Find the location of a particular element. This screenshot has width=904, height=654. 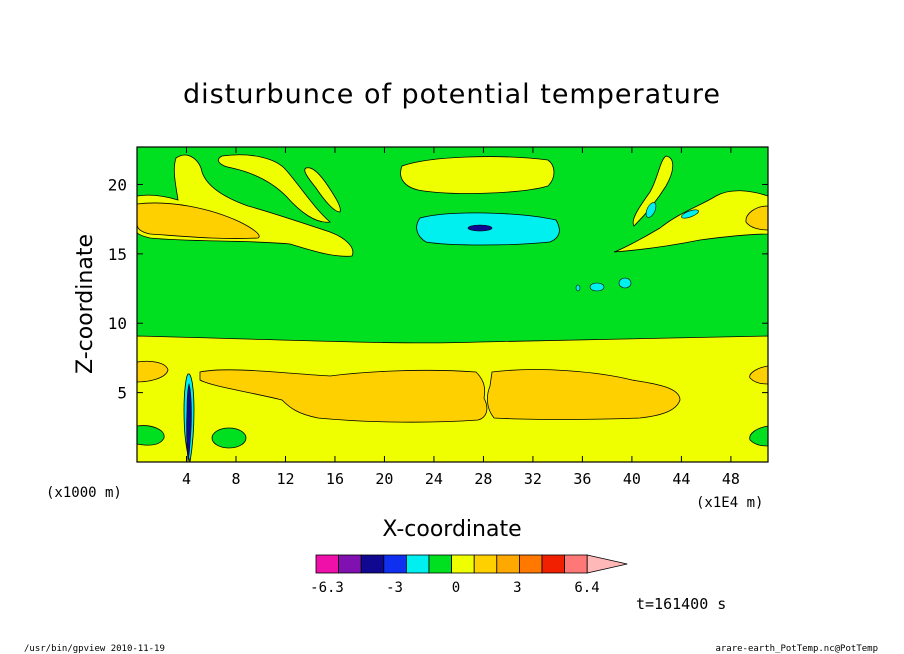

x-tick-label: 16 is located at coordinates (335, 479).